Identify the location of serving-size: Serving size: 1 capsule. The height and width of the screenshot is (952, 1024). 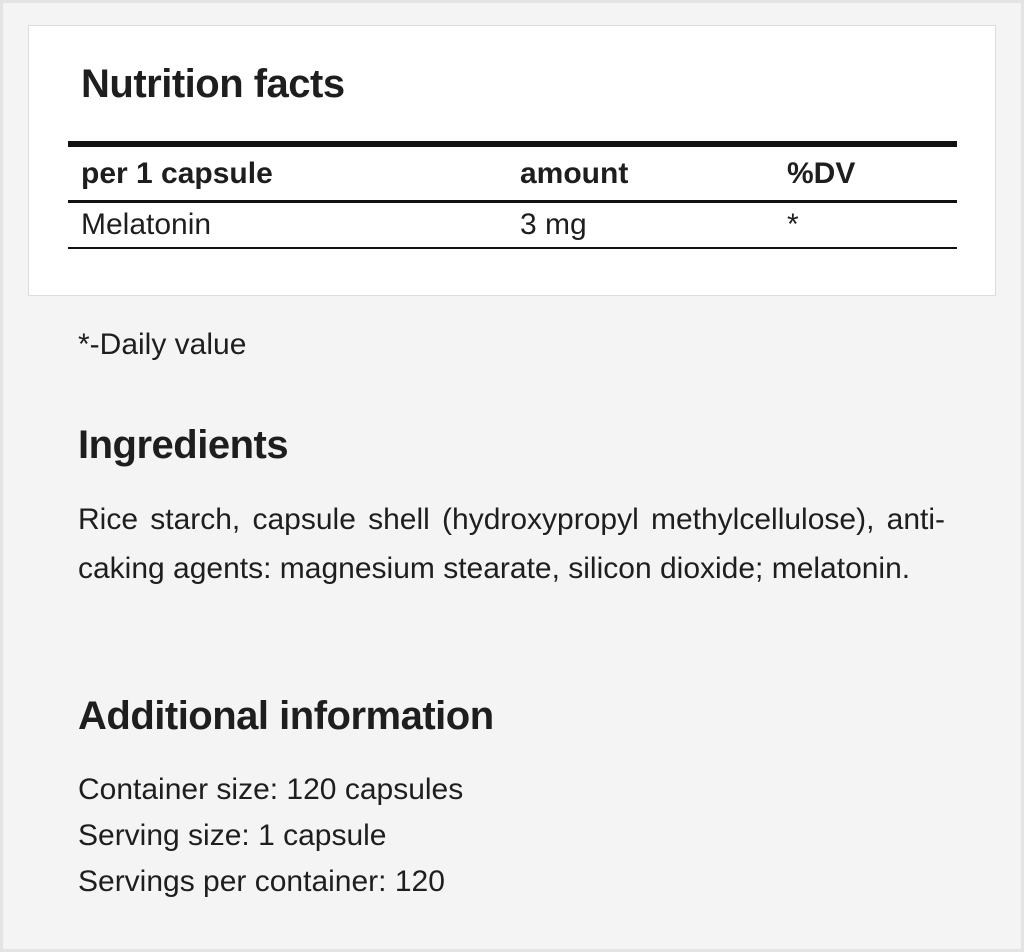
(232, 835).